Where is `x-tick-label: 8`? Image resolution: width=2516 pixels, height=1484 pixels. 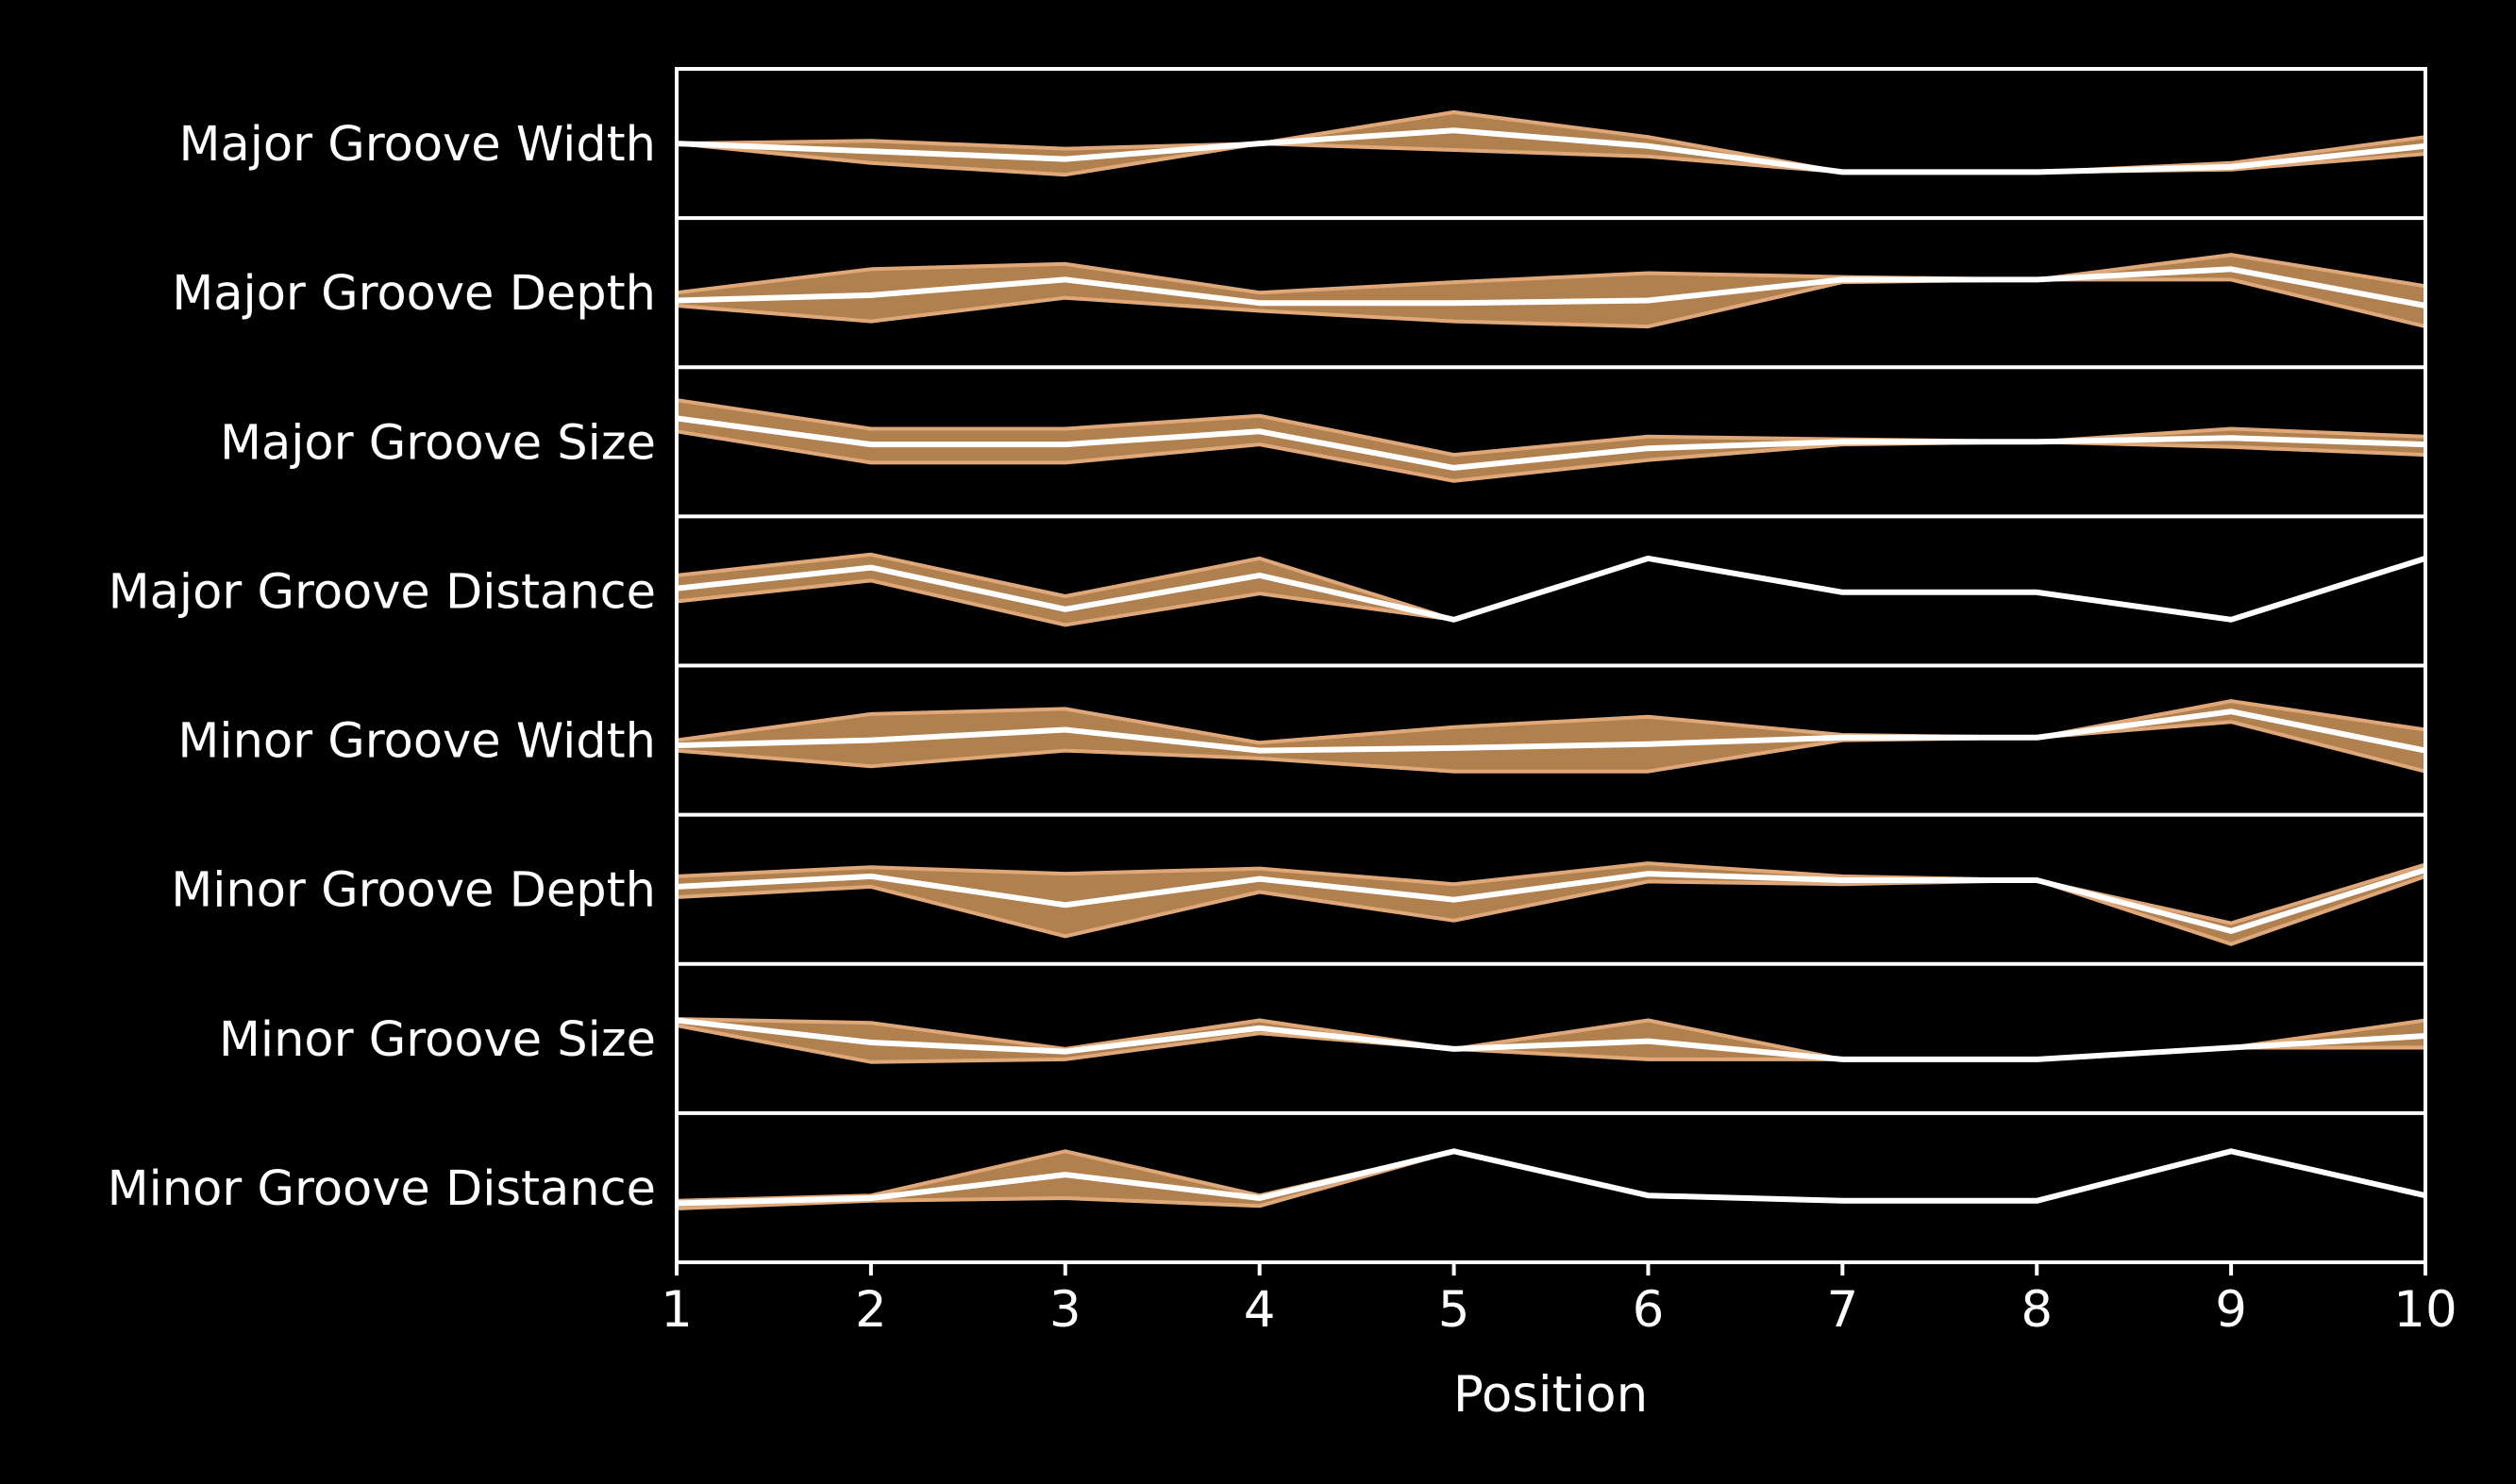
x-tick-label: 8 is located at coordinates (2037, 1310).